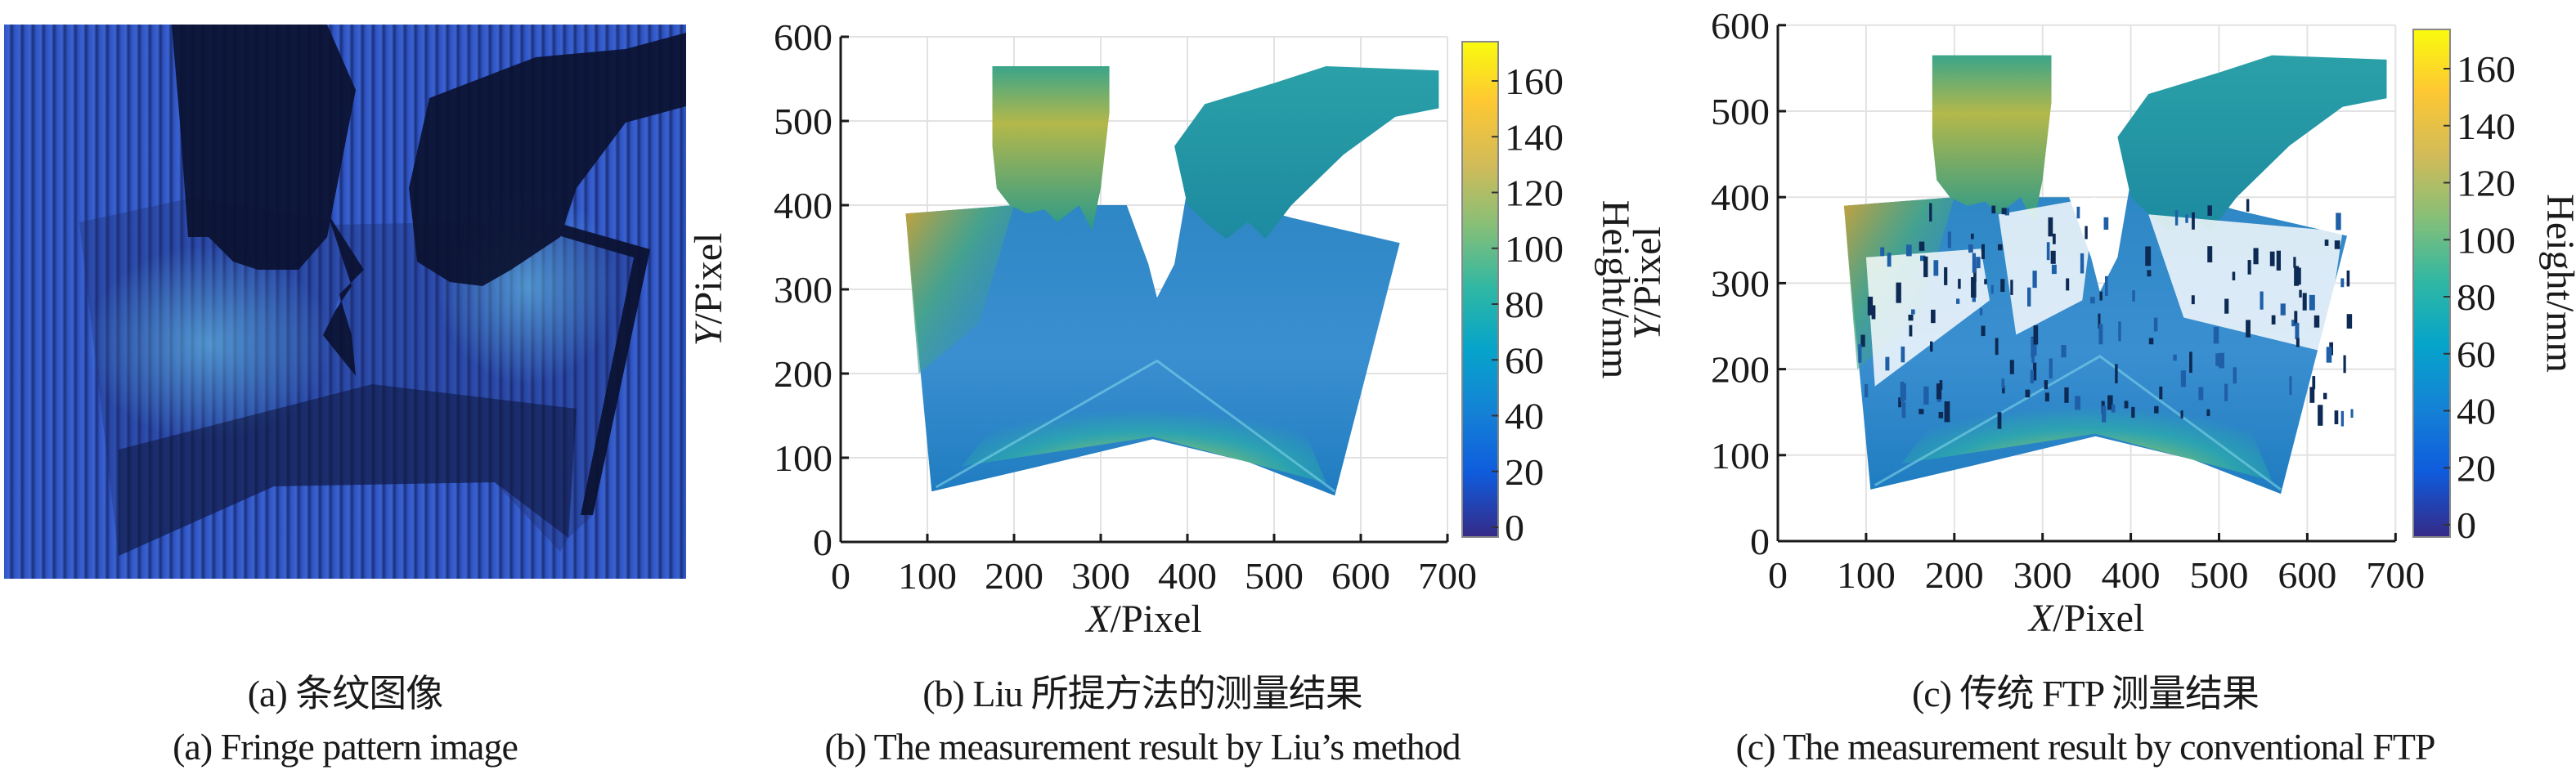 The height and width of the screenshot is (770, 2576). I want to click on y-axis-label: Y/Pixel, so click(1647, 283).